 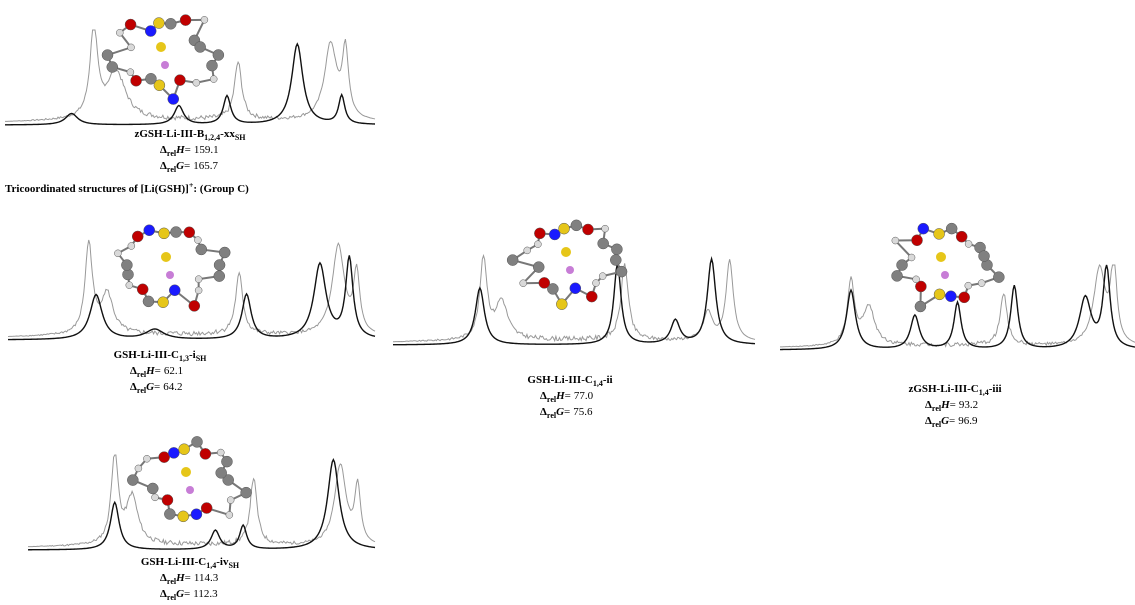 I want to click on energy-value: 75.6, so click(x=583, y=412).